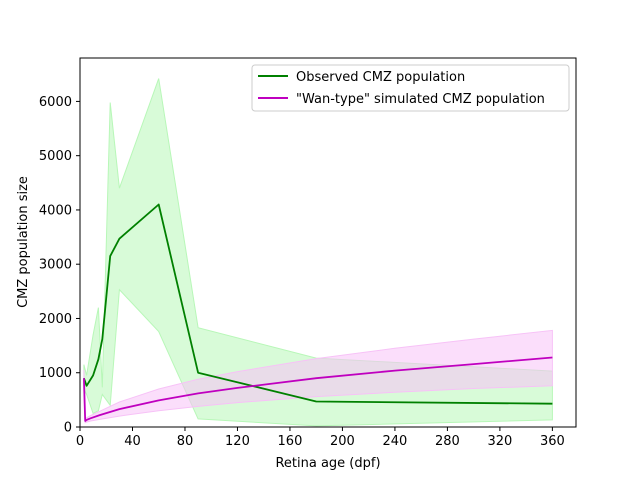 This screenshot has width=640, height=480. I want to click on x-tick-label: 360, so click(552, 441).